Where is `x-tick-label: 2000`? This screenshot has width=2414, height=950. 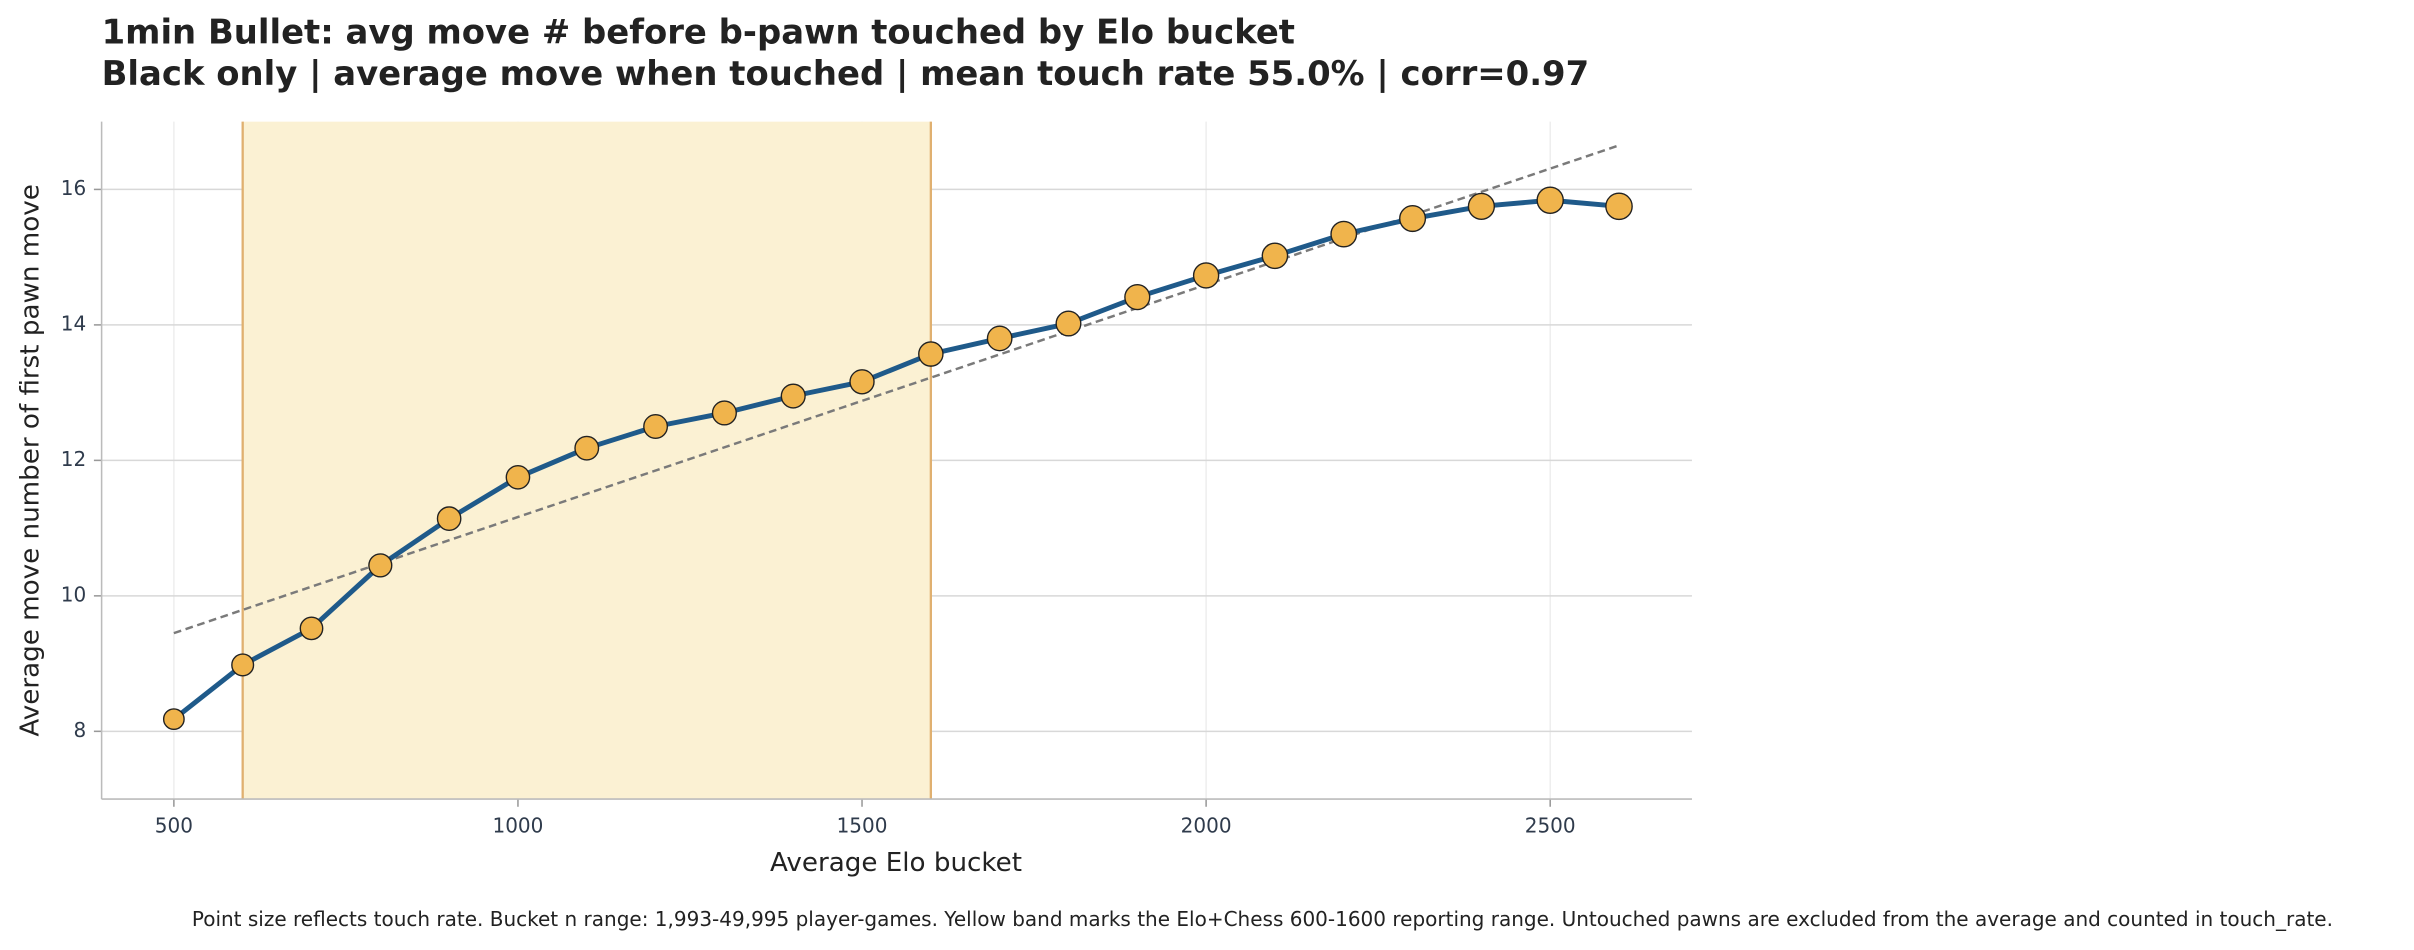 x-tick-label: 2000 is located at coordinates (1206, 825).